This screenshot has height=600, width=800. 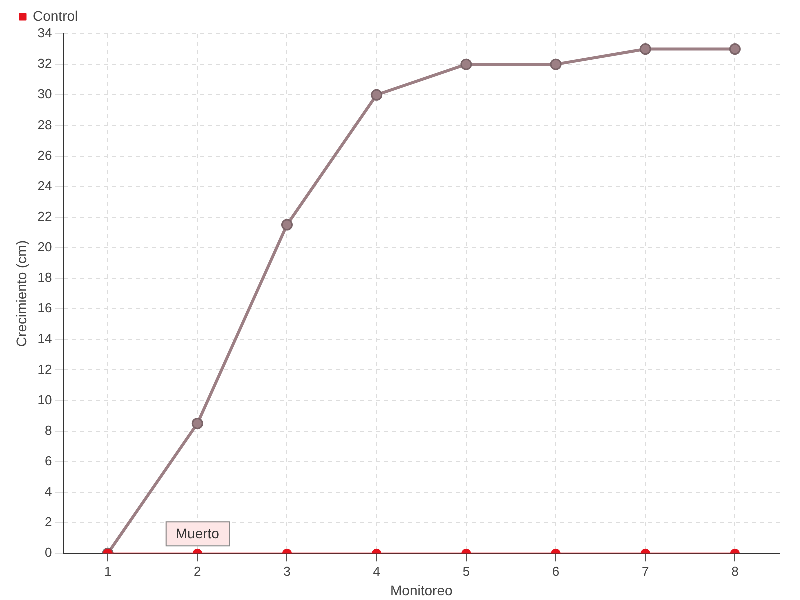 I want to click on y-tick-label: 0, so click(x=48, y=552).